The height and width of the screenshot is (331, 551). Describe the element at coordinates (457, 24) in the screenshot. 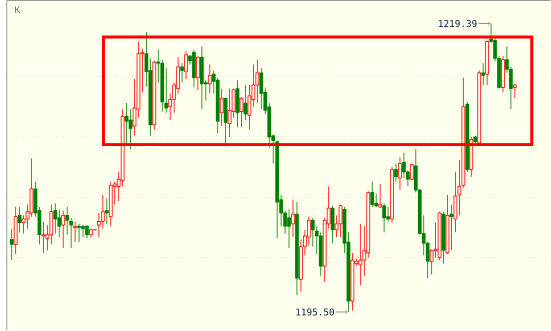

I see `annotation: 1219.39` at that location.